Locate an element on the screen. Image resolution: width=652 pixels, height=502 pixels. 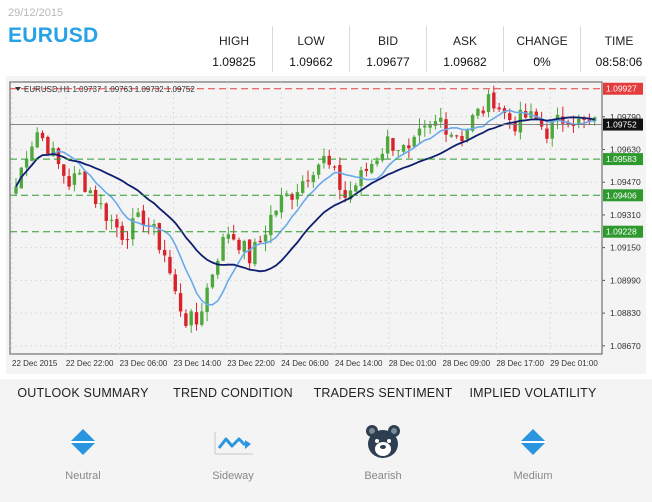
y-tick-label: 1.08990 is located at coordinates (625, 280).